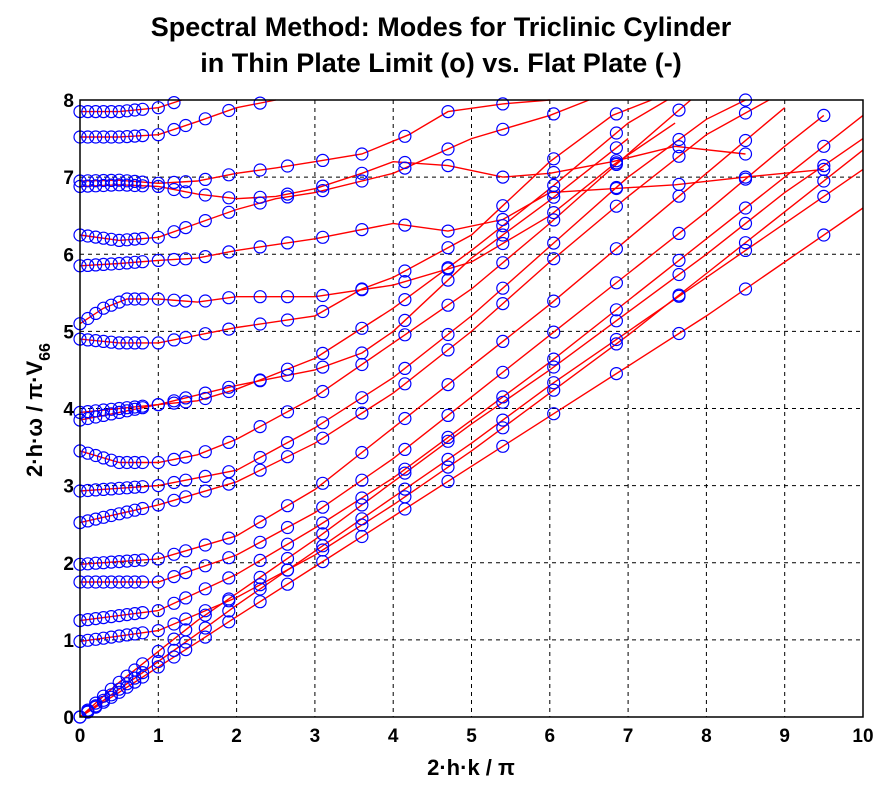 The image size is (882, 787). What do you see at coordinates (706, 736) in the screenshot?
I see `x-tick-label: 8` at bounding box center [706, 736].